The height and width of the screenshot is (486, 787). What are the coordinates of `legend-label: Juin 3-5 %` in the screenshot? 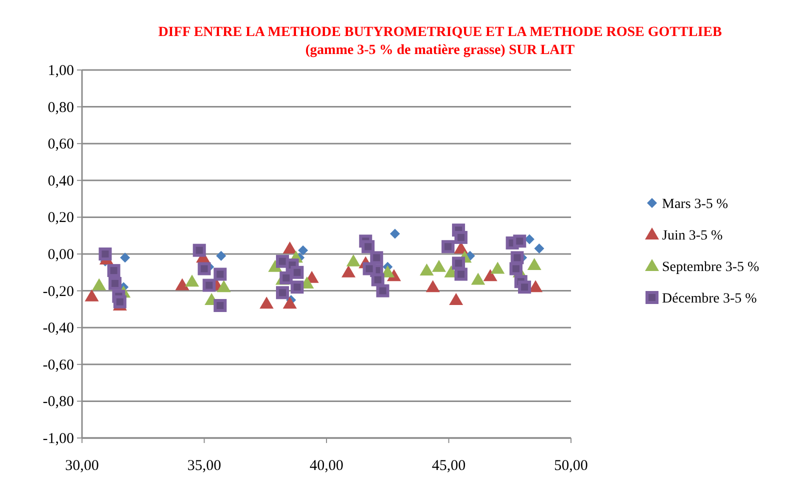 It's located at (692, 236).